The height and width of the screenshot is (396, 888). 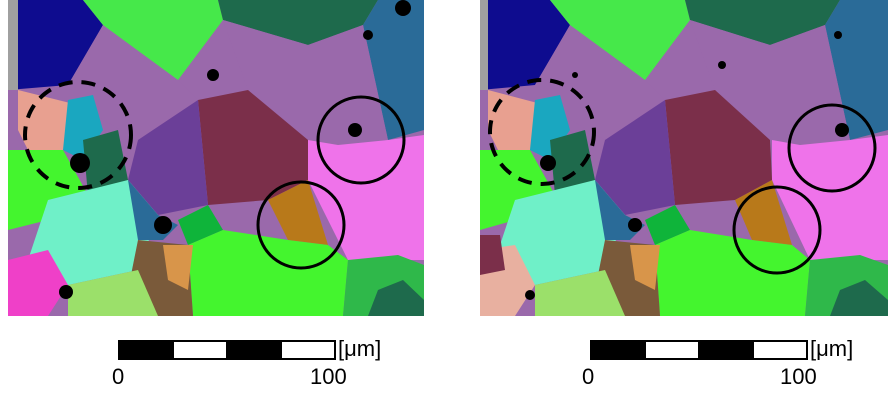 I want to click on magenta-grain, so click(x=830, y=197).